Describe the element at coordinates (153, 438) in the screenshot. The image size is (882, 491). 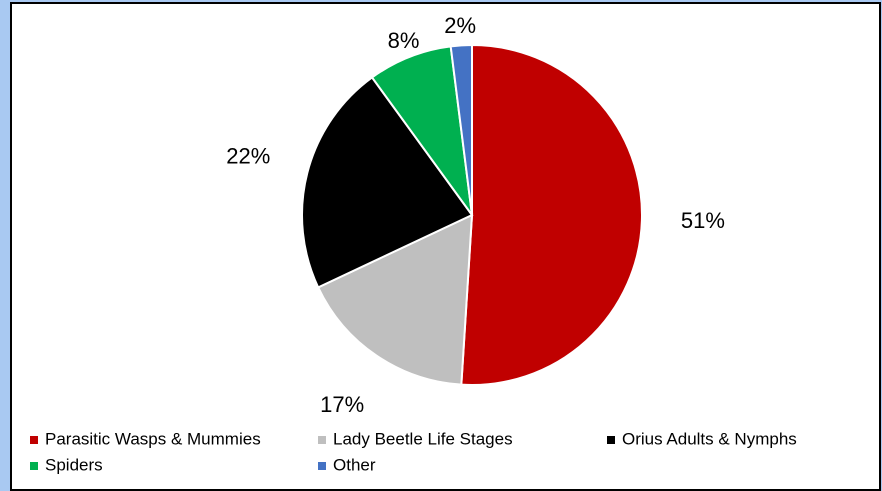
I see `legend-label: Parasitic Wasps & Mummies` at that location.